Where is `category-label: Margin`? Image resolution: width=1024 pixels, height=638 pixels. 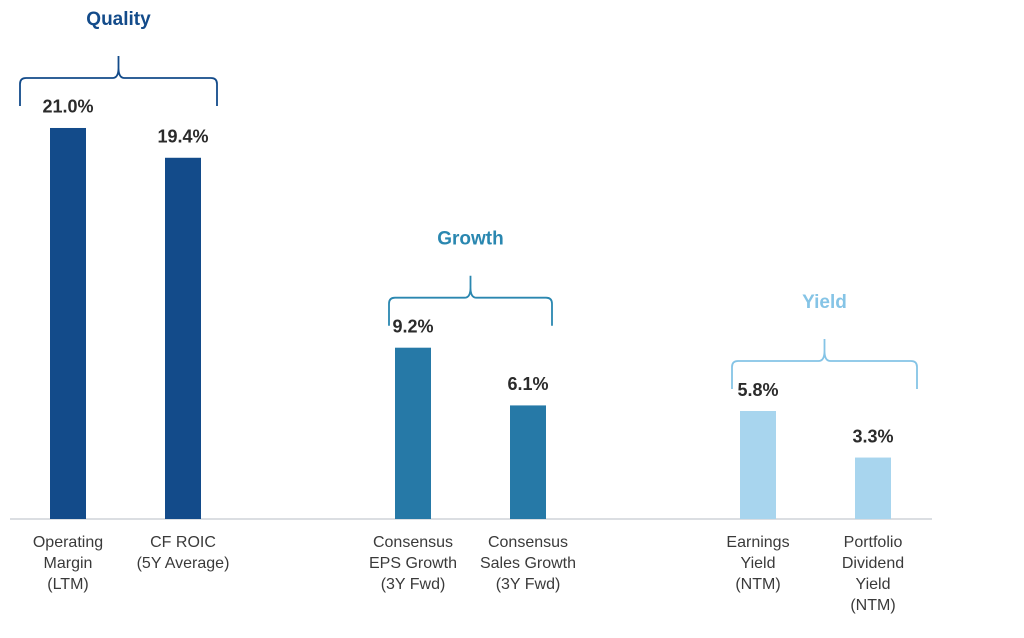 category-label: Margin is located at coordinates (68, 563).